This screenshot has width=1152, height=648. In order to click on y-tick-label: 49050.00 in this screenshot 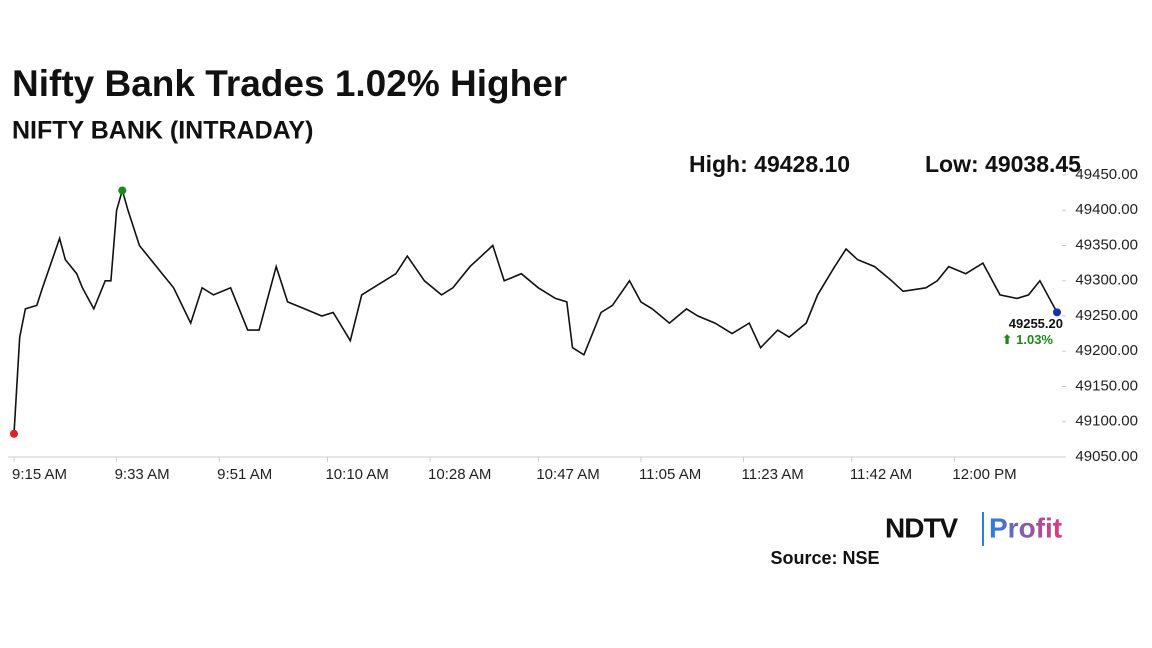, I will do `click(1106, 456)`.